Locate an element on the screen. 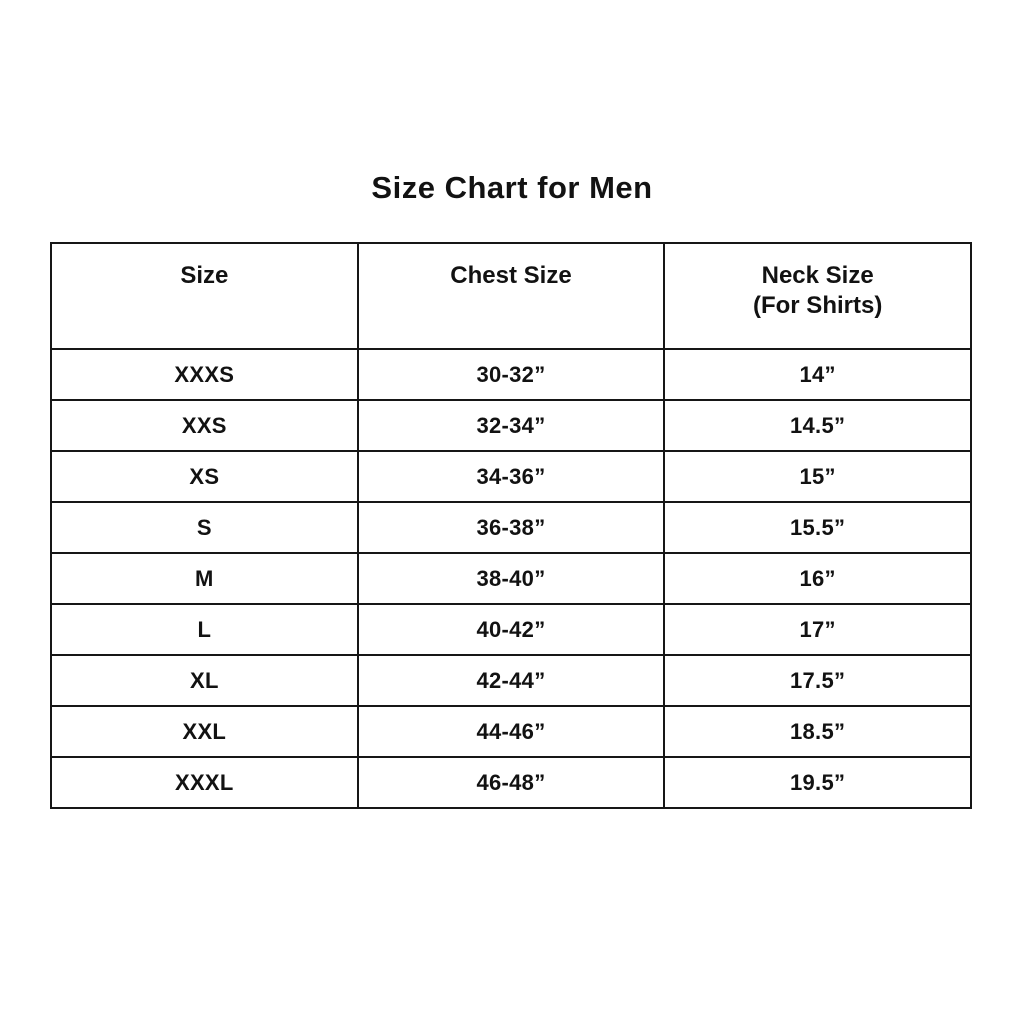 This screenshot has height=1024, width=1024. size-cell: M is located at coordinates (204, 578).